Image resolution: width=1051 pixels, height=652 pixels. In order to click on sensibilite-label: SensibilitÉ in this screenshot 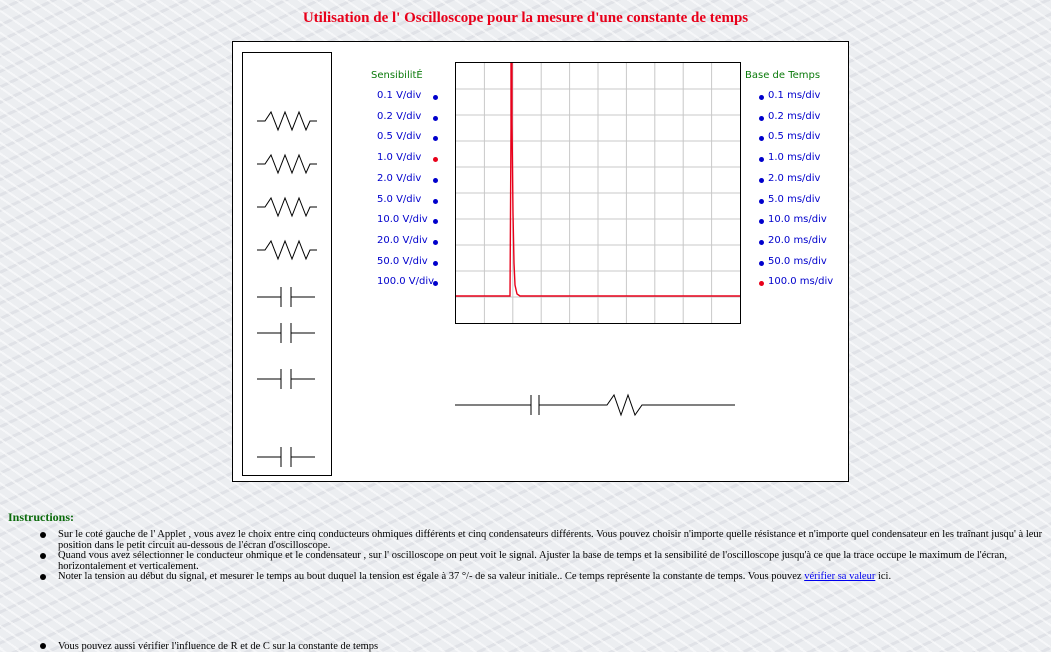, I will do `click(397, 75)`.